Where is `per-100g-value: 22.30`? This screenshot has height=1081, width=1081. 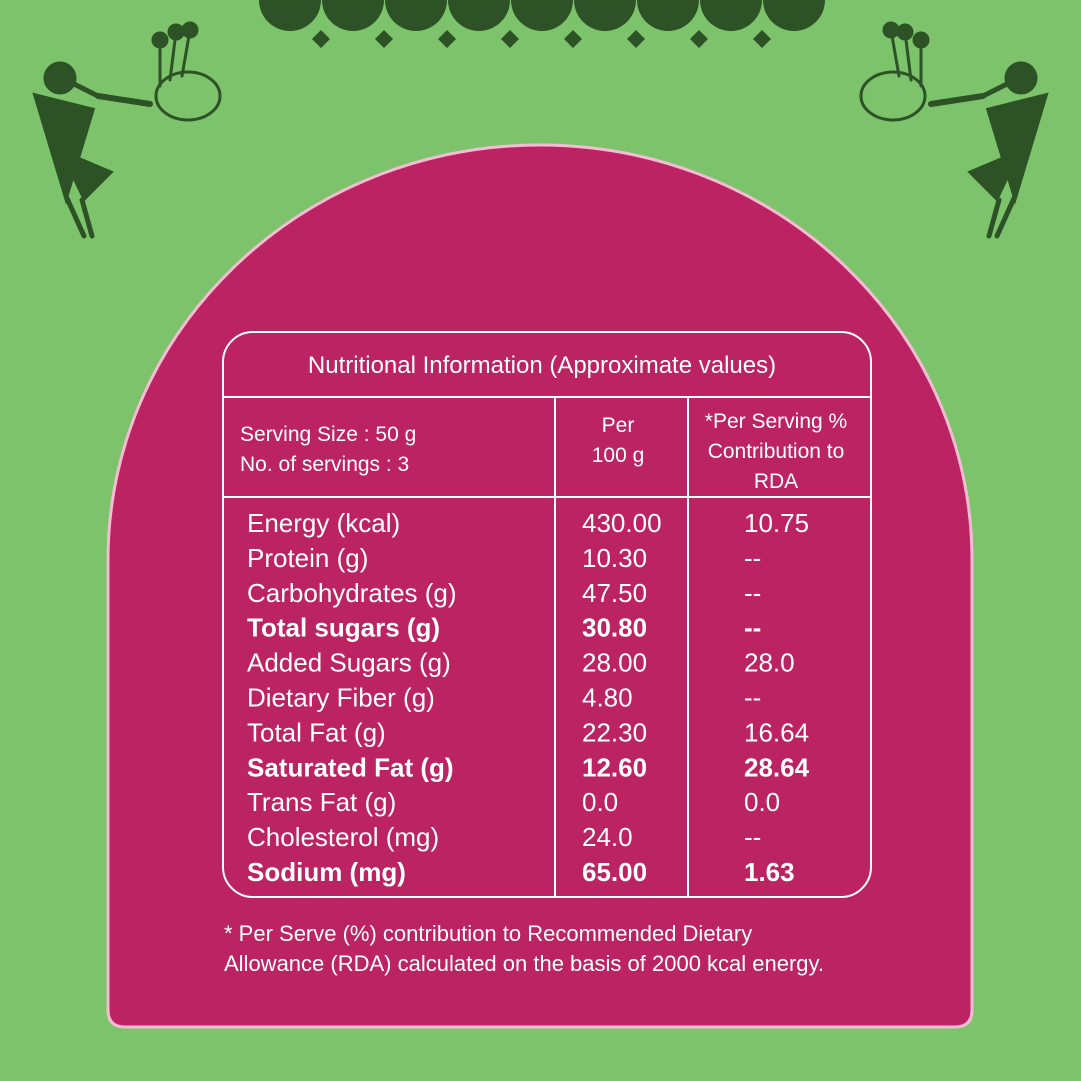
per-100g-value: 22.30 is located at coordinates (614, 732).